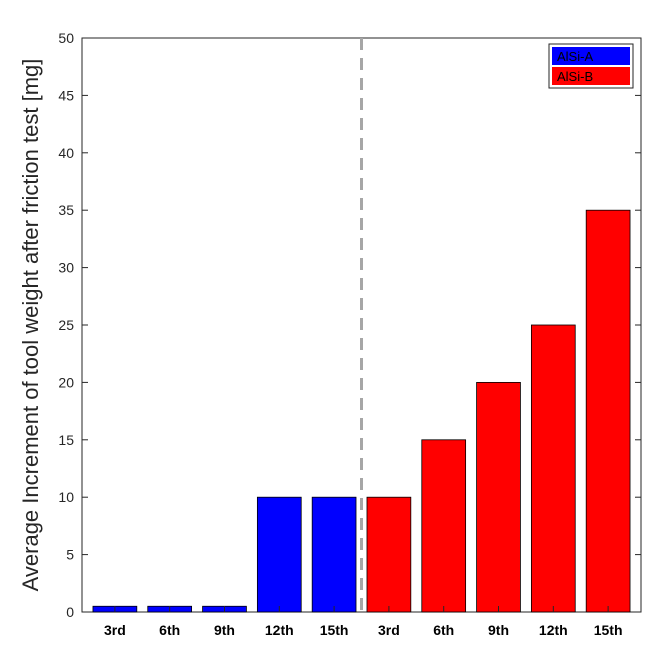  What do you see at coordinates (575, 76) in the screenshot?
I see `legend-label-alsi-b: AlSi-B` at bounding box center [575, 76].